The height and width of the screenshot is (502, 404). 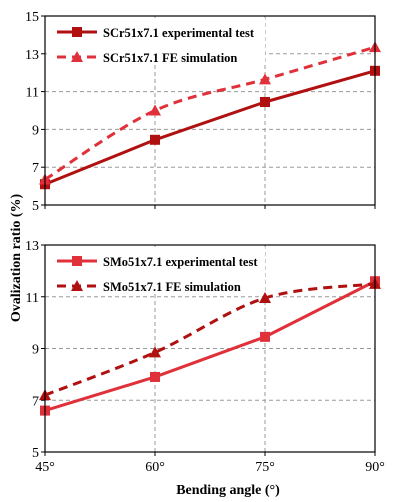 I want to click on x-tick-label: 90°, so click(x=375, y=467).